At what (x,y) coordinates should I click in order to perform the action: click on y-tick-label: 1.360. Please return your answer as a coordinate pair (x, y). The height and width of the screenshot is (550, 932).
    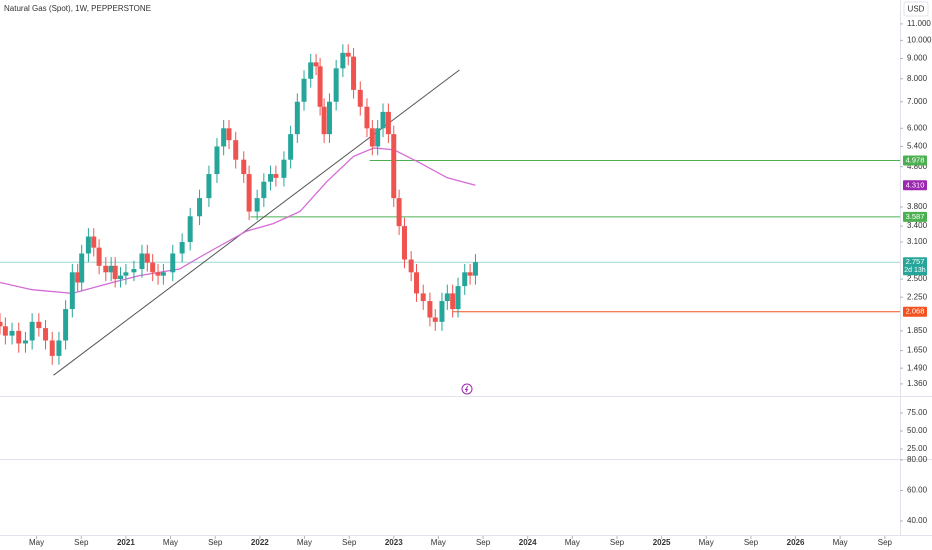
    Looking at the image, I should click on (917, 383).